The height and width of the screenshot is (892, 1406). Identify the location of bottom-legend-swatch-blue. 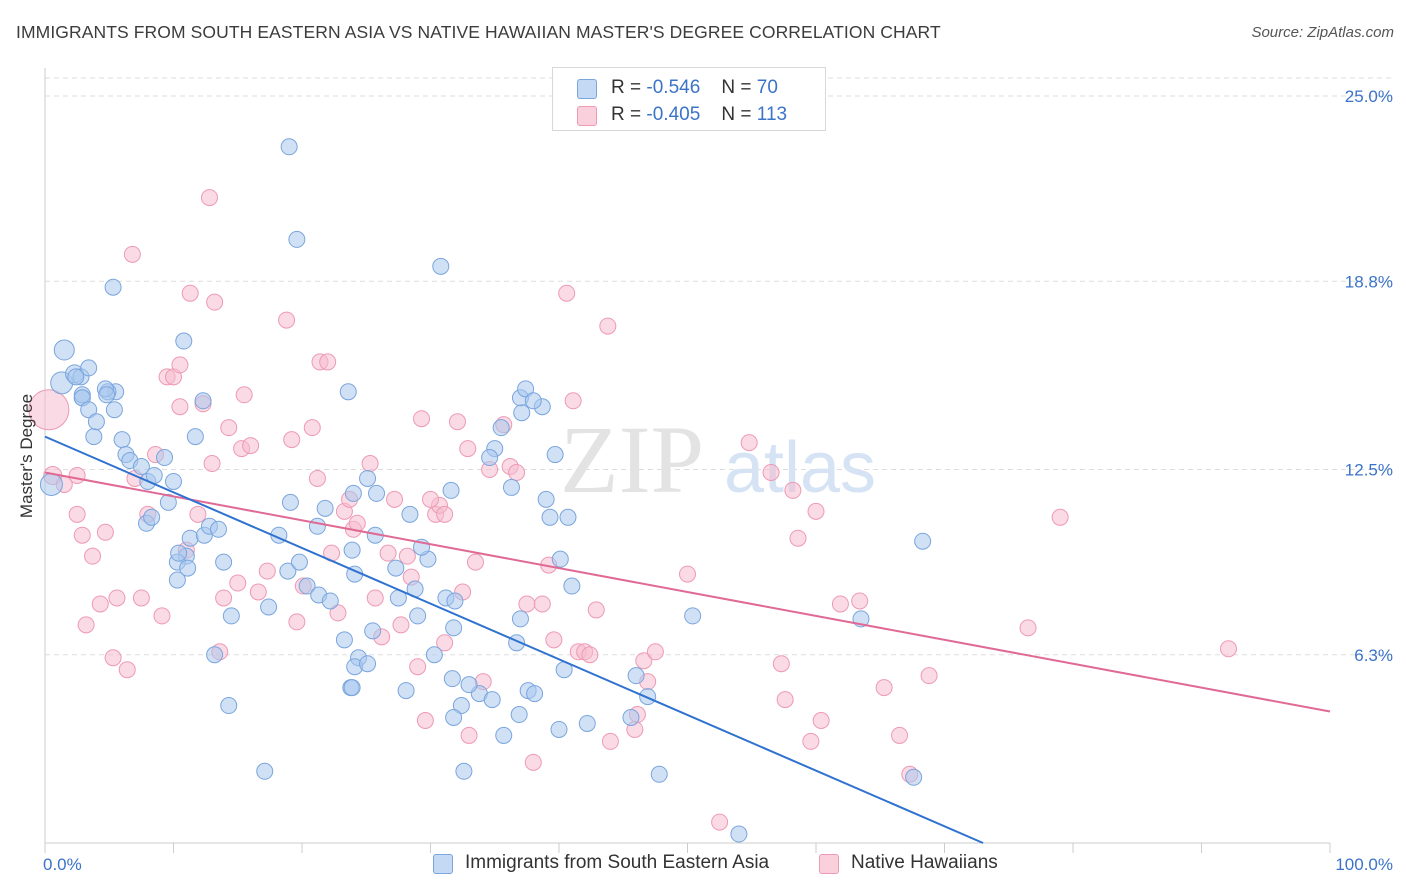
(443, 864).